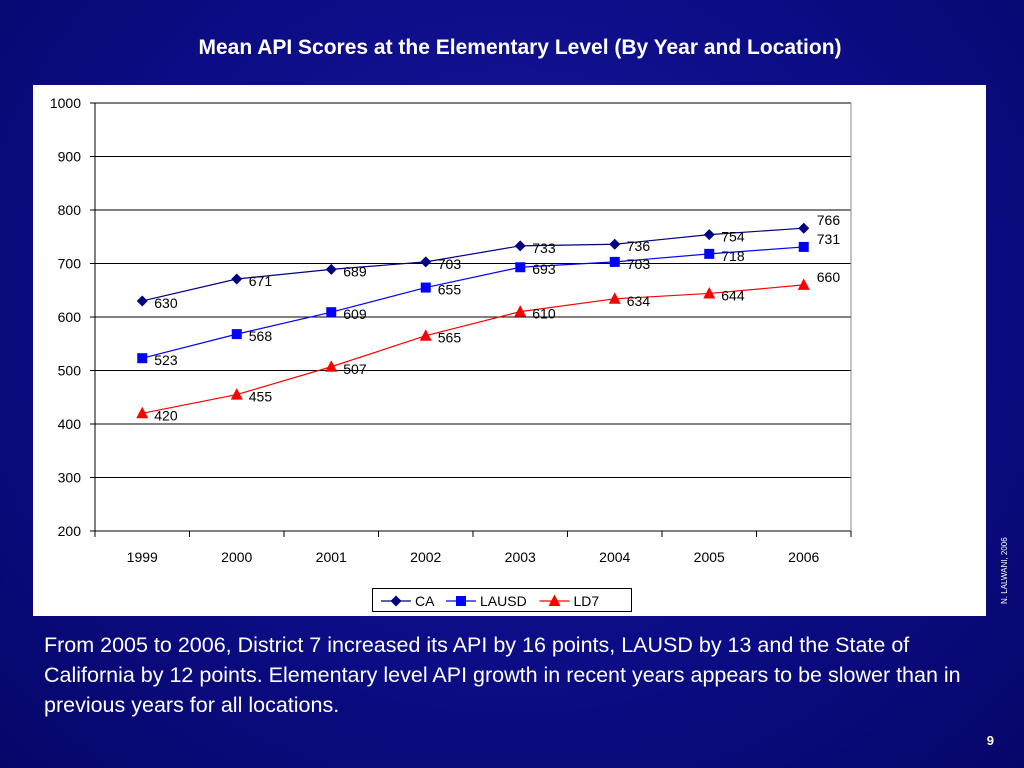 This screenshot has width=1024, height=768. I want to click on x-tick-label: 2006, so click(803, 557).